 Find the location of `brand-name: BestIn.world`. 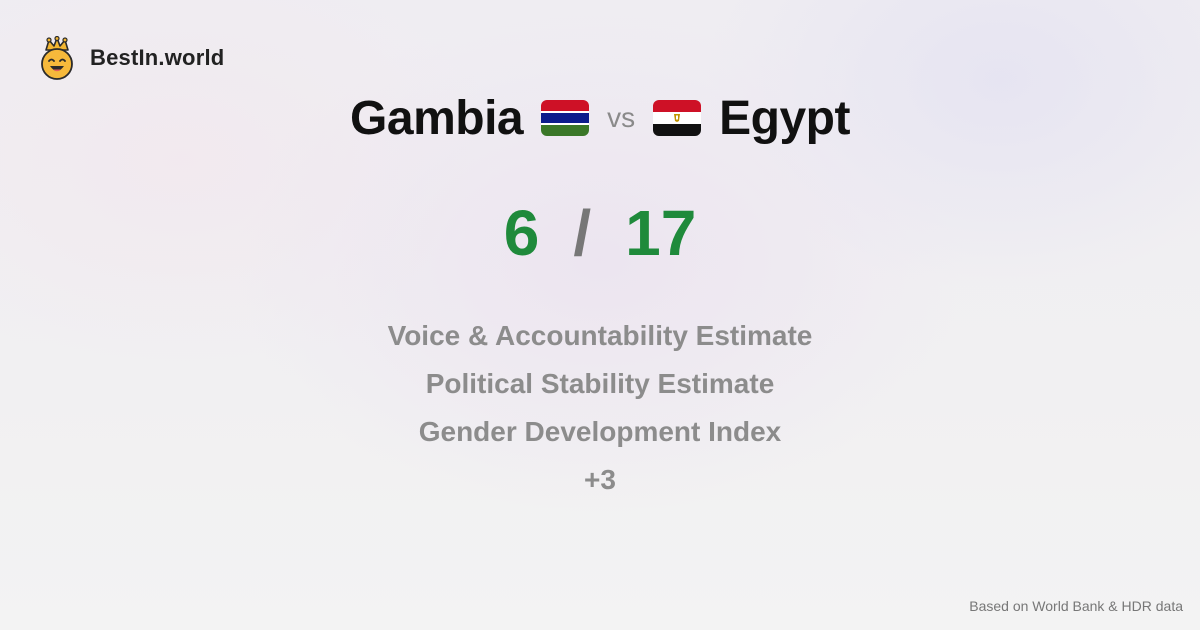

brand-name: BestIn.world is located at coordinates (157, 57).